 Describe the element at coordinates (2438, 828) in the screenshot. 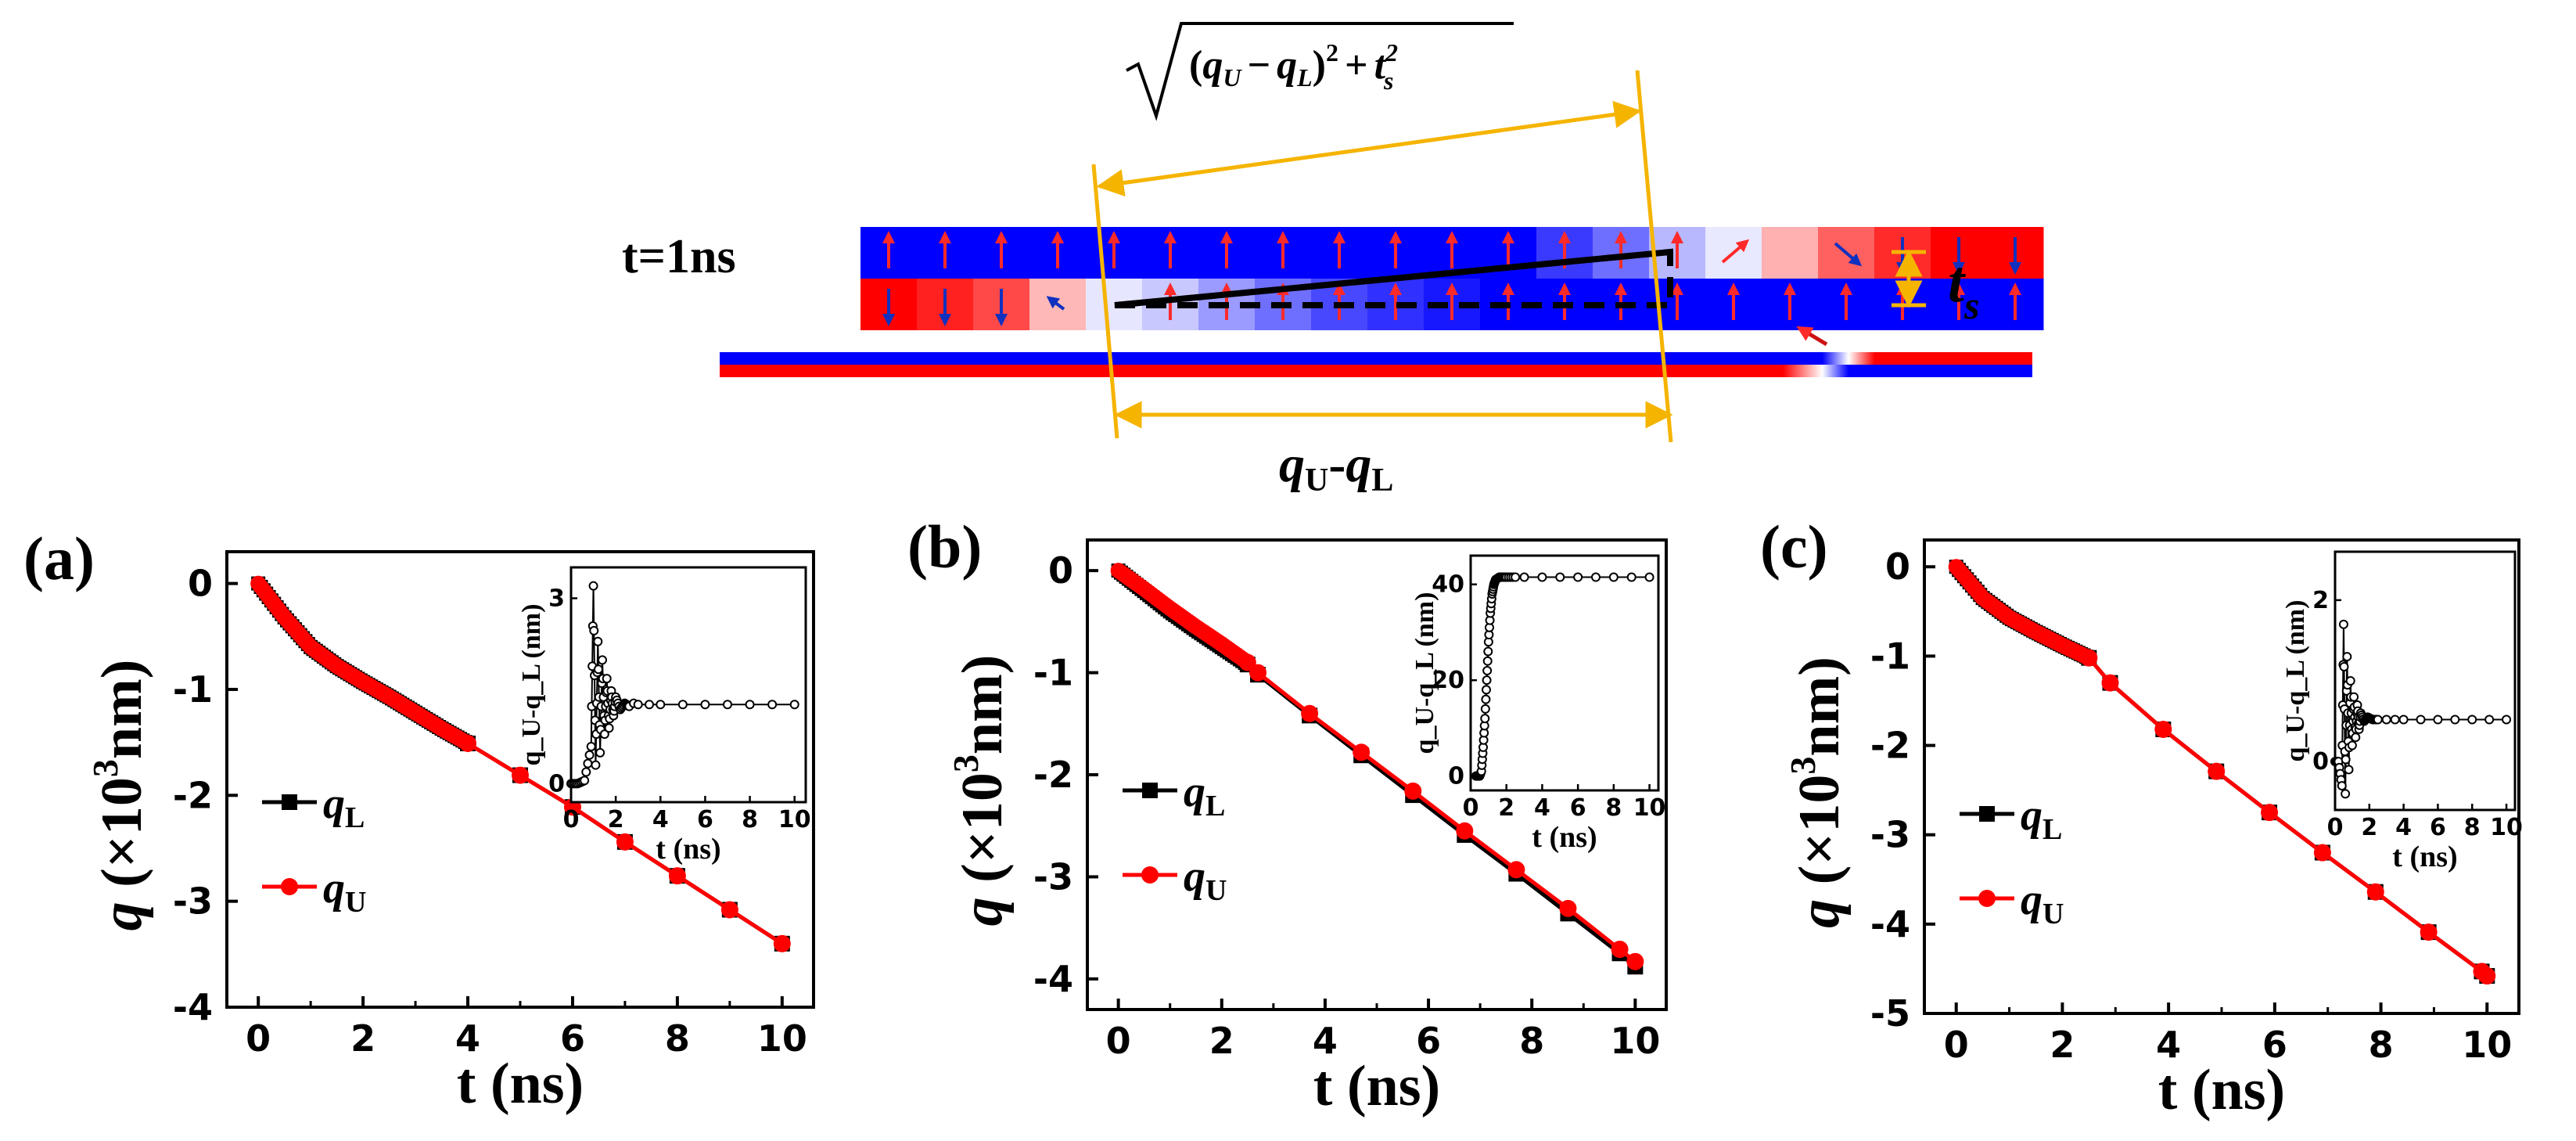

I see `inset-x-tick-label: 6` at that location.